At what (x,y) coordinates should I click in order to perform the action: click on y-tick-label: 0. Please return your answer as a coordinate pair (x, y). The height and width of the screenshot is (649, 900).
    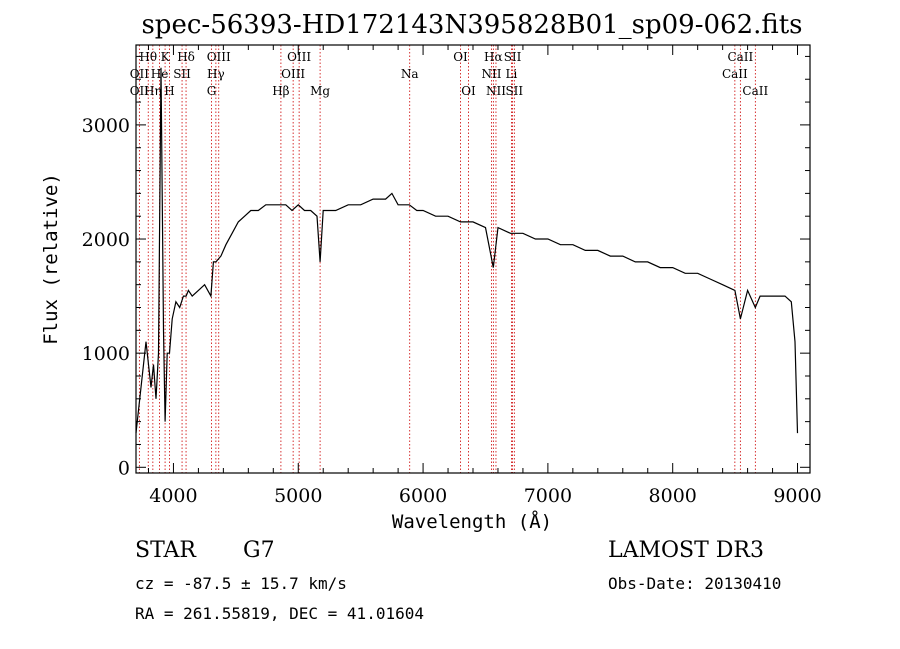
    Looking at the image, I should click on (124, 468).